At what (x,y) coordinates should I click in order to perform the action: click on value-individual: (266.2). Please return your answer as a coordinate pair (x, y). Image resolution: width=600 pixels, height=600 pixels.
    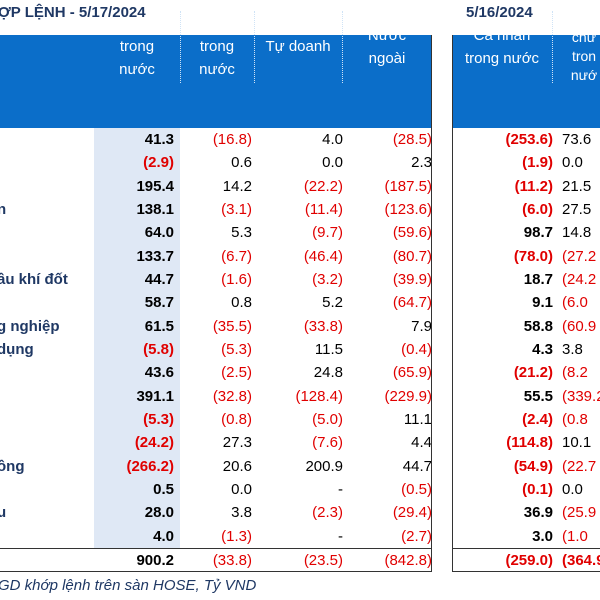
    Looking at the image, I should click on (150, 466).